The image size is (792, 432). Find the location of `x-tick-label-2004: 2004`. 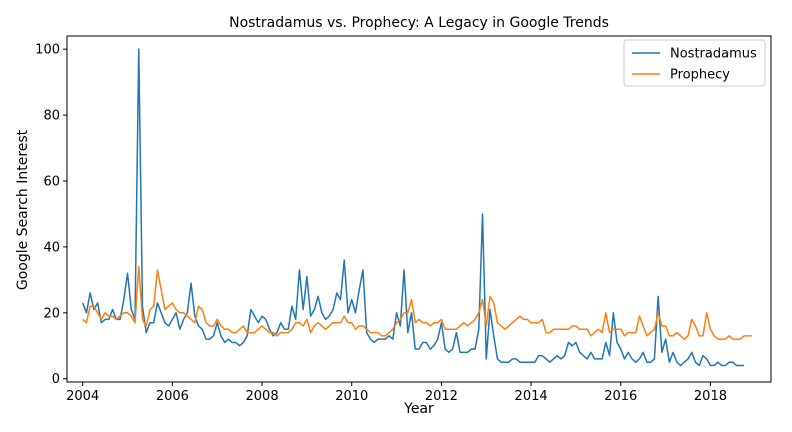

x-tick-label-2004: 2004 is located at coordinates (82, 396).